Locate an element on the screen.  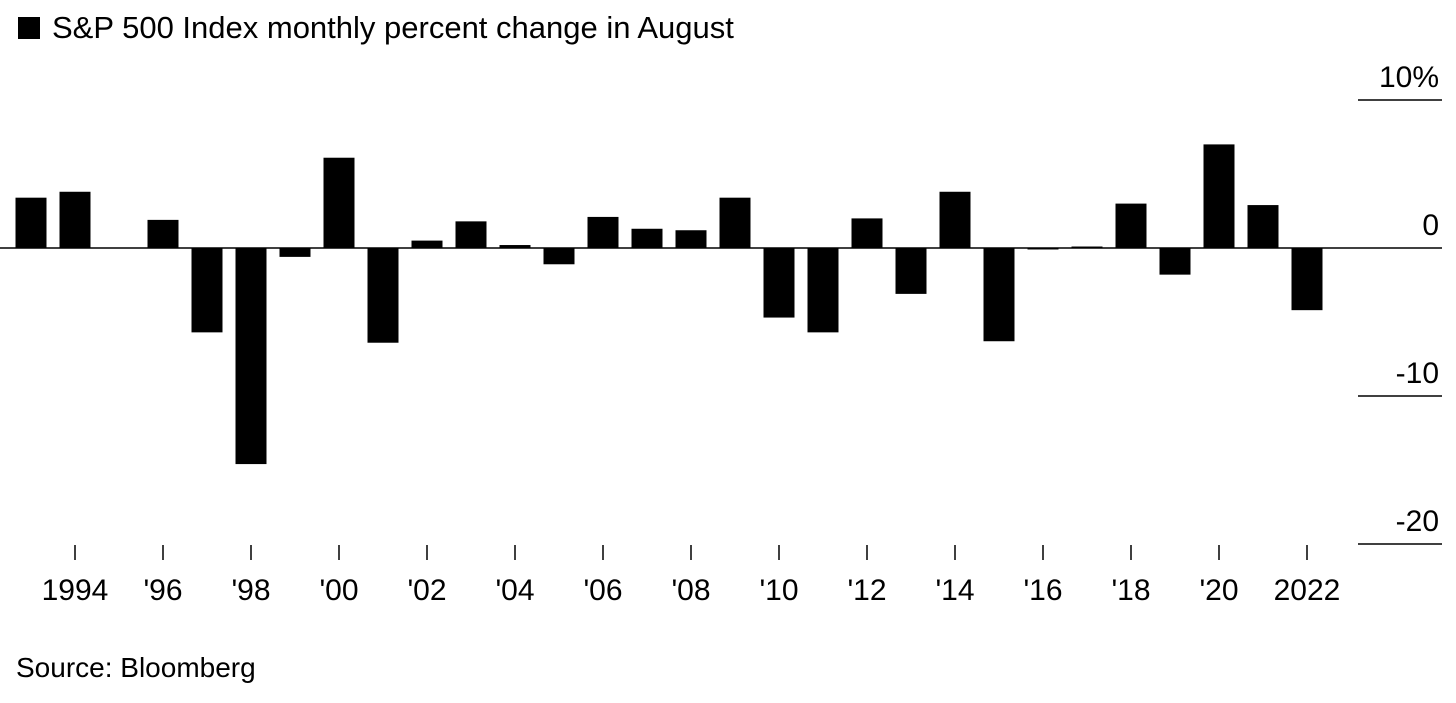
bar-2021 is located at coordinates (1263, 226).